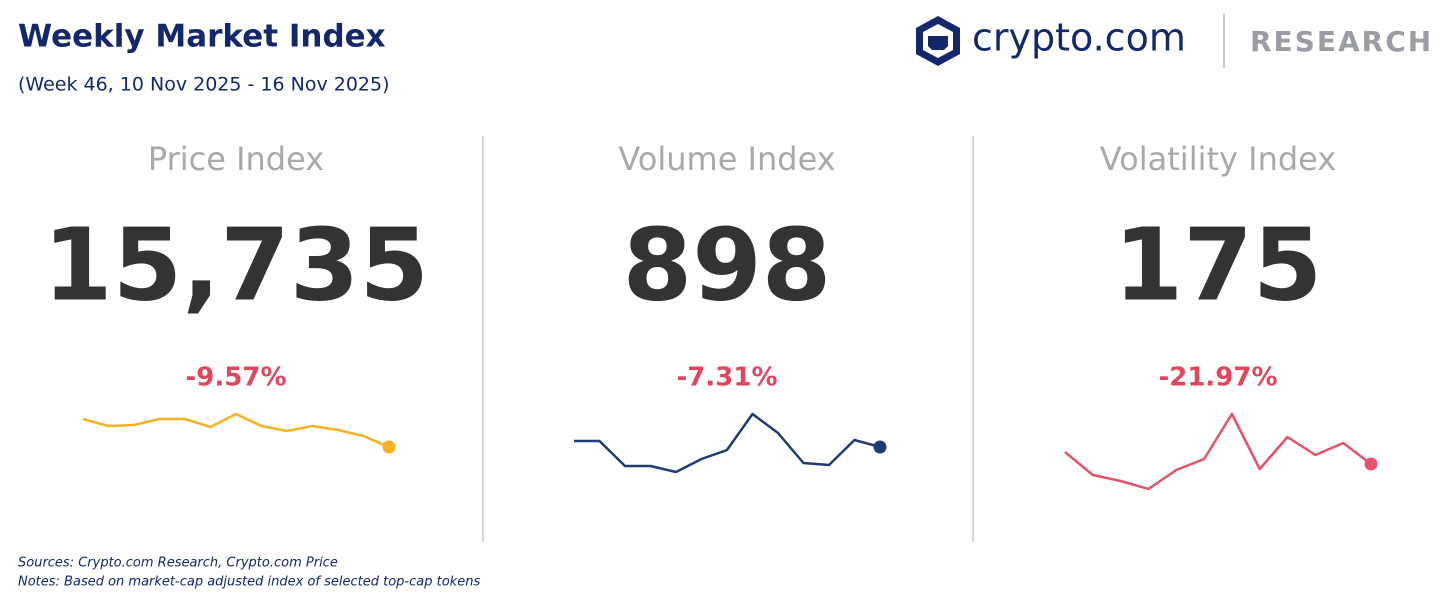  What do you see at coordinates (938, 41) in the screenshot?
I see `logo-icon` at bounding box center [938, 41].